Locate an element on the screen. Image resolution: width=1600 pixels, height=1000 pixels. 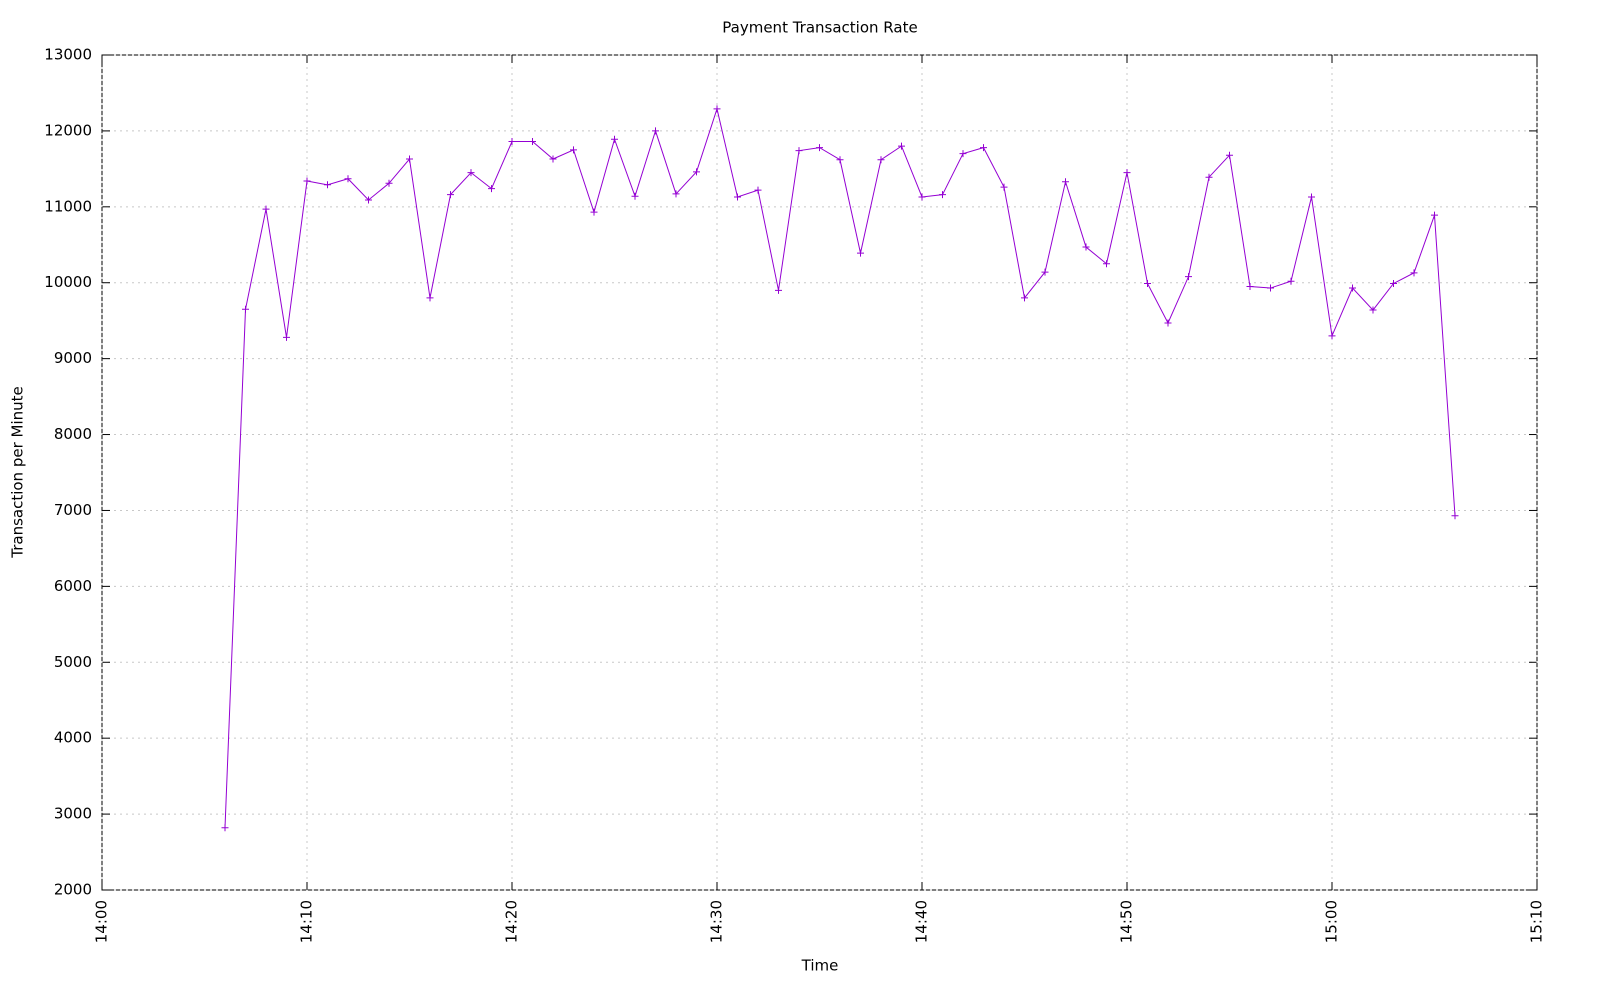
y-tick-label: 4000 is located at coordinates (73, 738).